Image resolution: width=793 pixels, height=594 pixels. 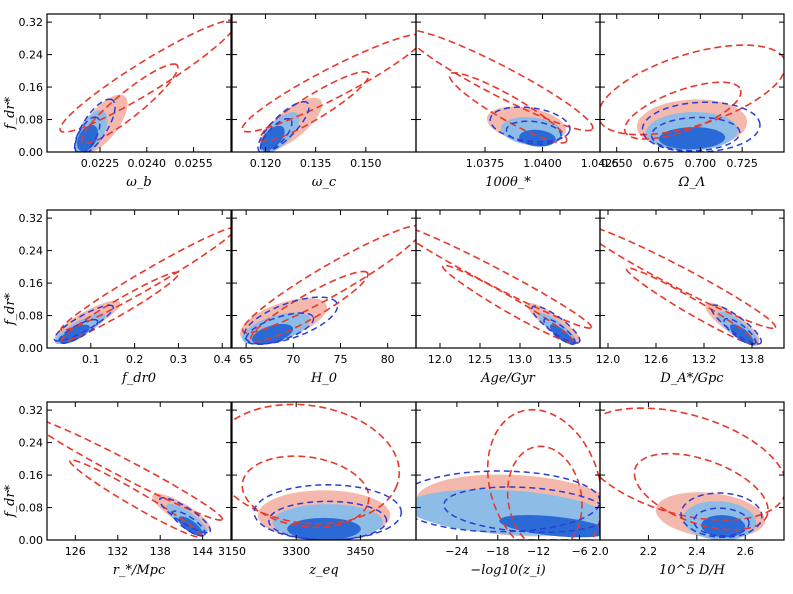 I want to click on y-tick-label: 0.00, so click(x=31, y=152).